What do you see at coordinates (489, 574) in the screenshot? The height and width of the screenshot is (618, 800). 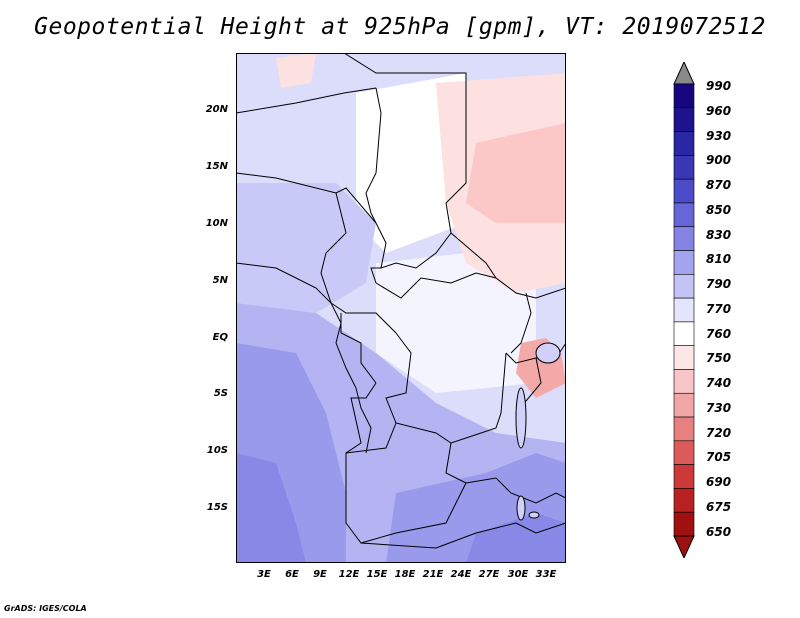 I see `lon-label: 27E` at bounding box center [489, 574].